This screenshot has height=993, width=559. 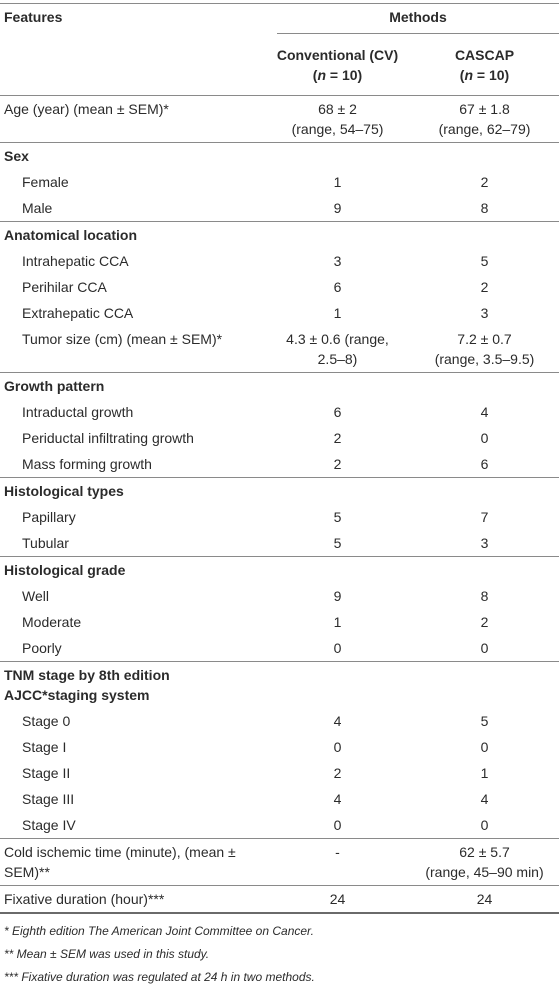 What do you see at coordinates (279, 648) in the screenshot?
I see `table-row: Poorly 0 0` at bounding box center [279, 648].